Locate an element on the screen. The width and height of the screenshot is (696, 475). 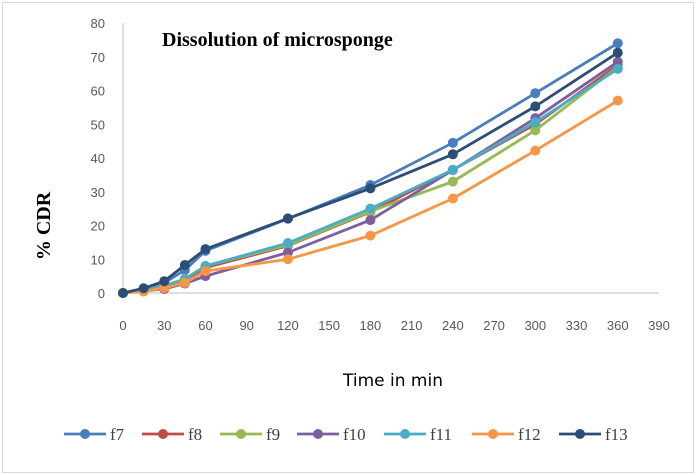
legend-item-f13: f13 is located at coordinates (593, 434).